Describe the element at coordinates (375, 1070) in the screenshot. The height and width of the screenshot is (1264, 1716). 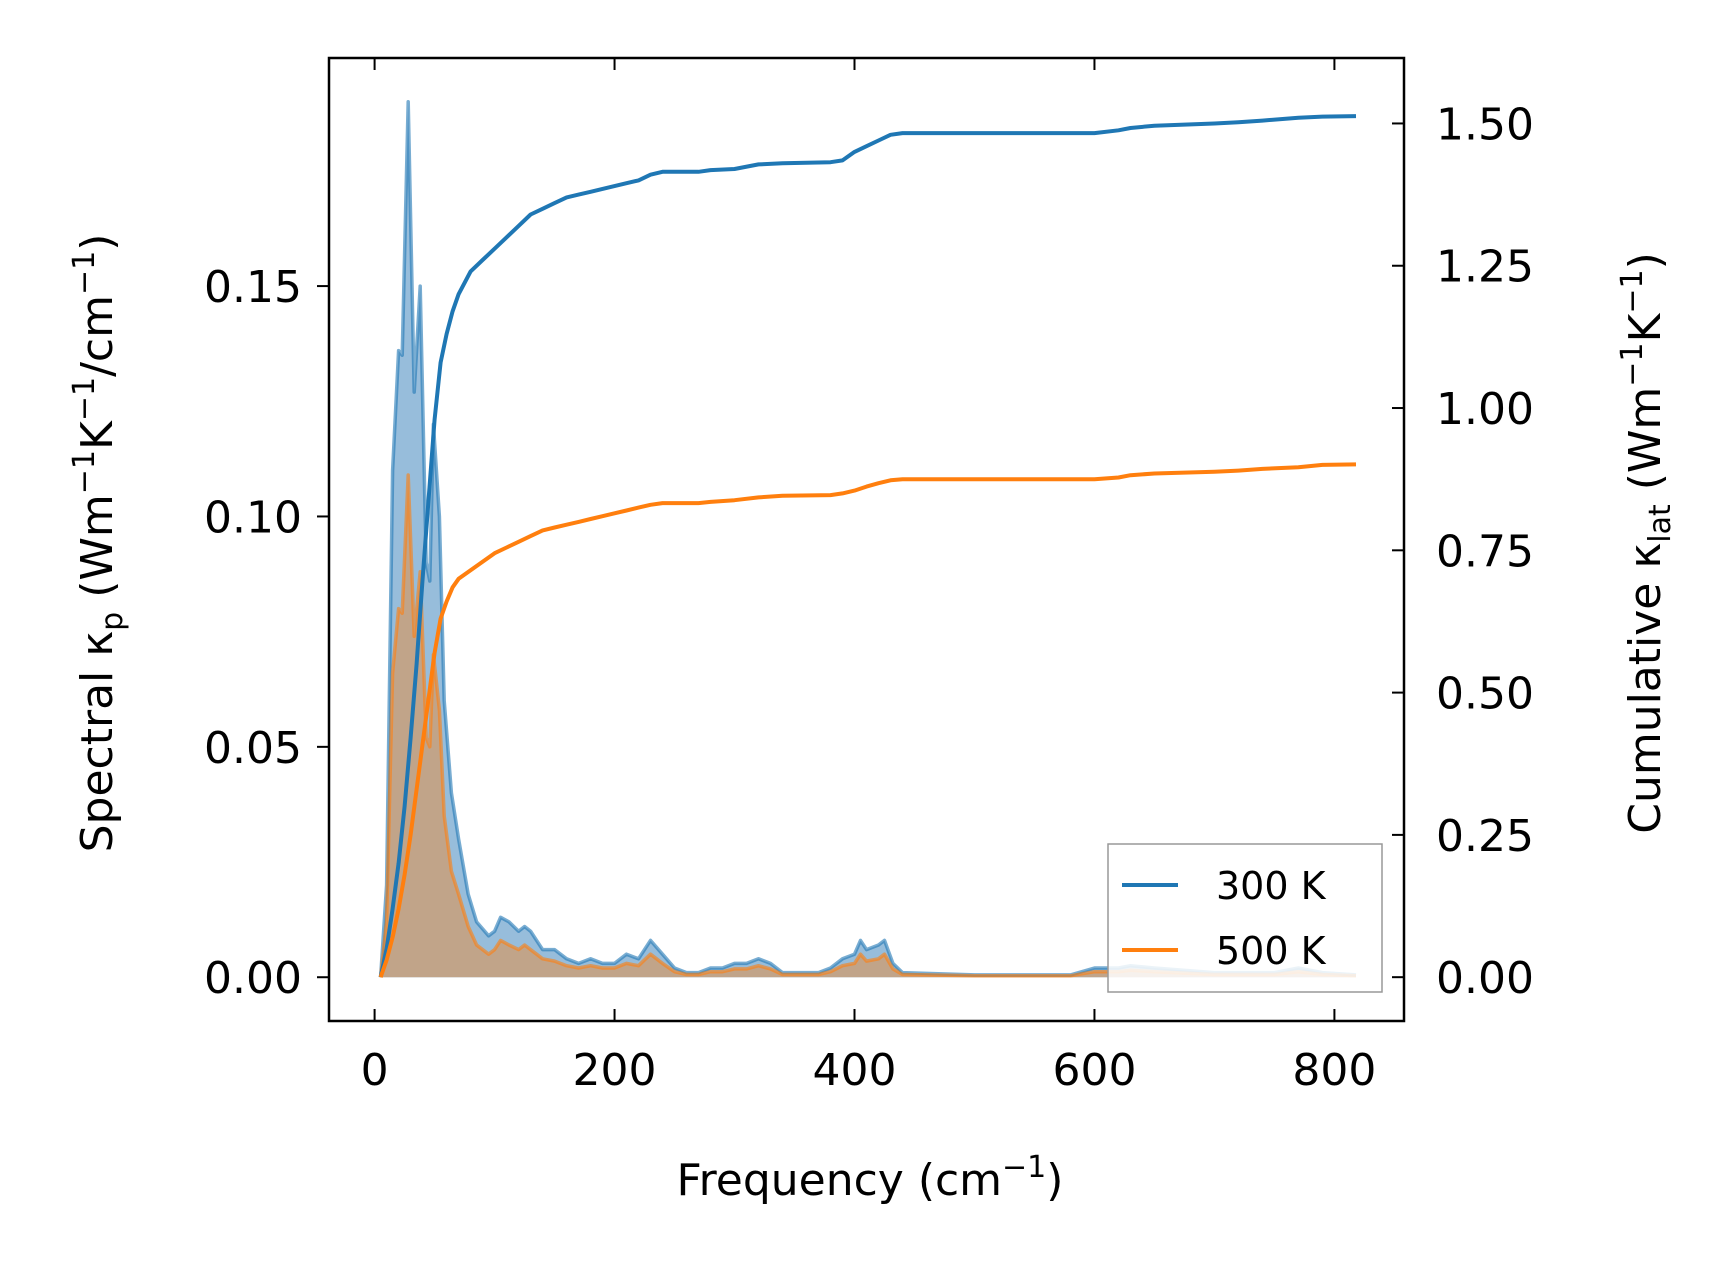
I see `x-tick-label: 0` at that location.